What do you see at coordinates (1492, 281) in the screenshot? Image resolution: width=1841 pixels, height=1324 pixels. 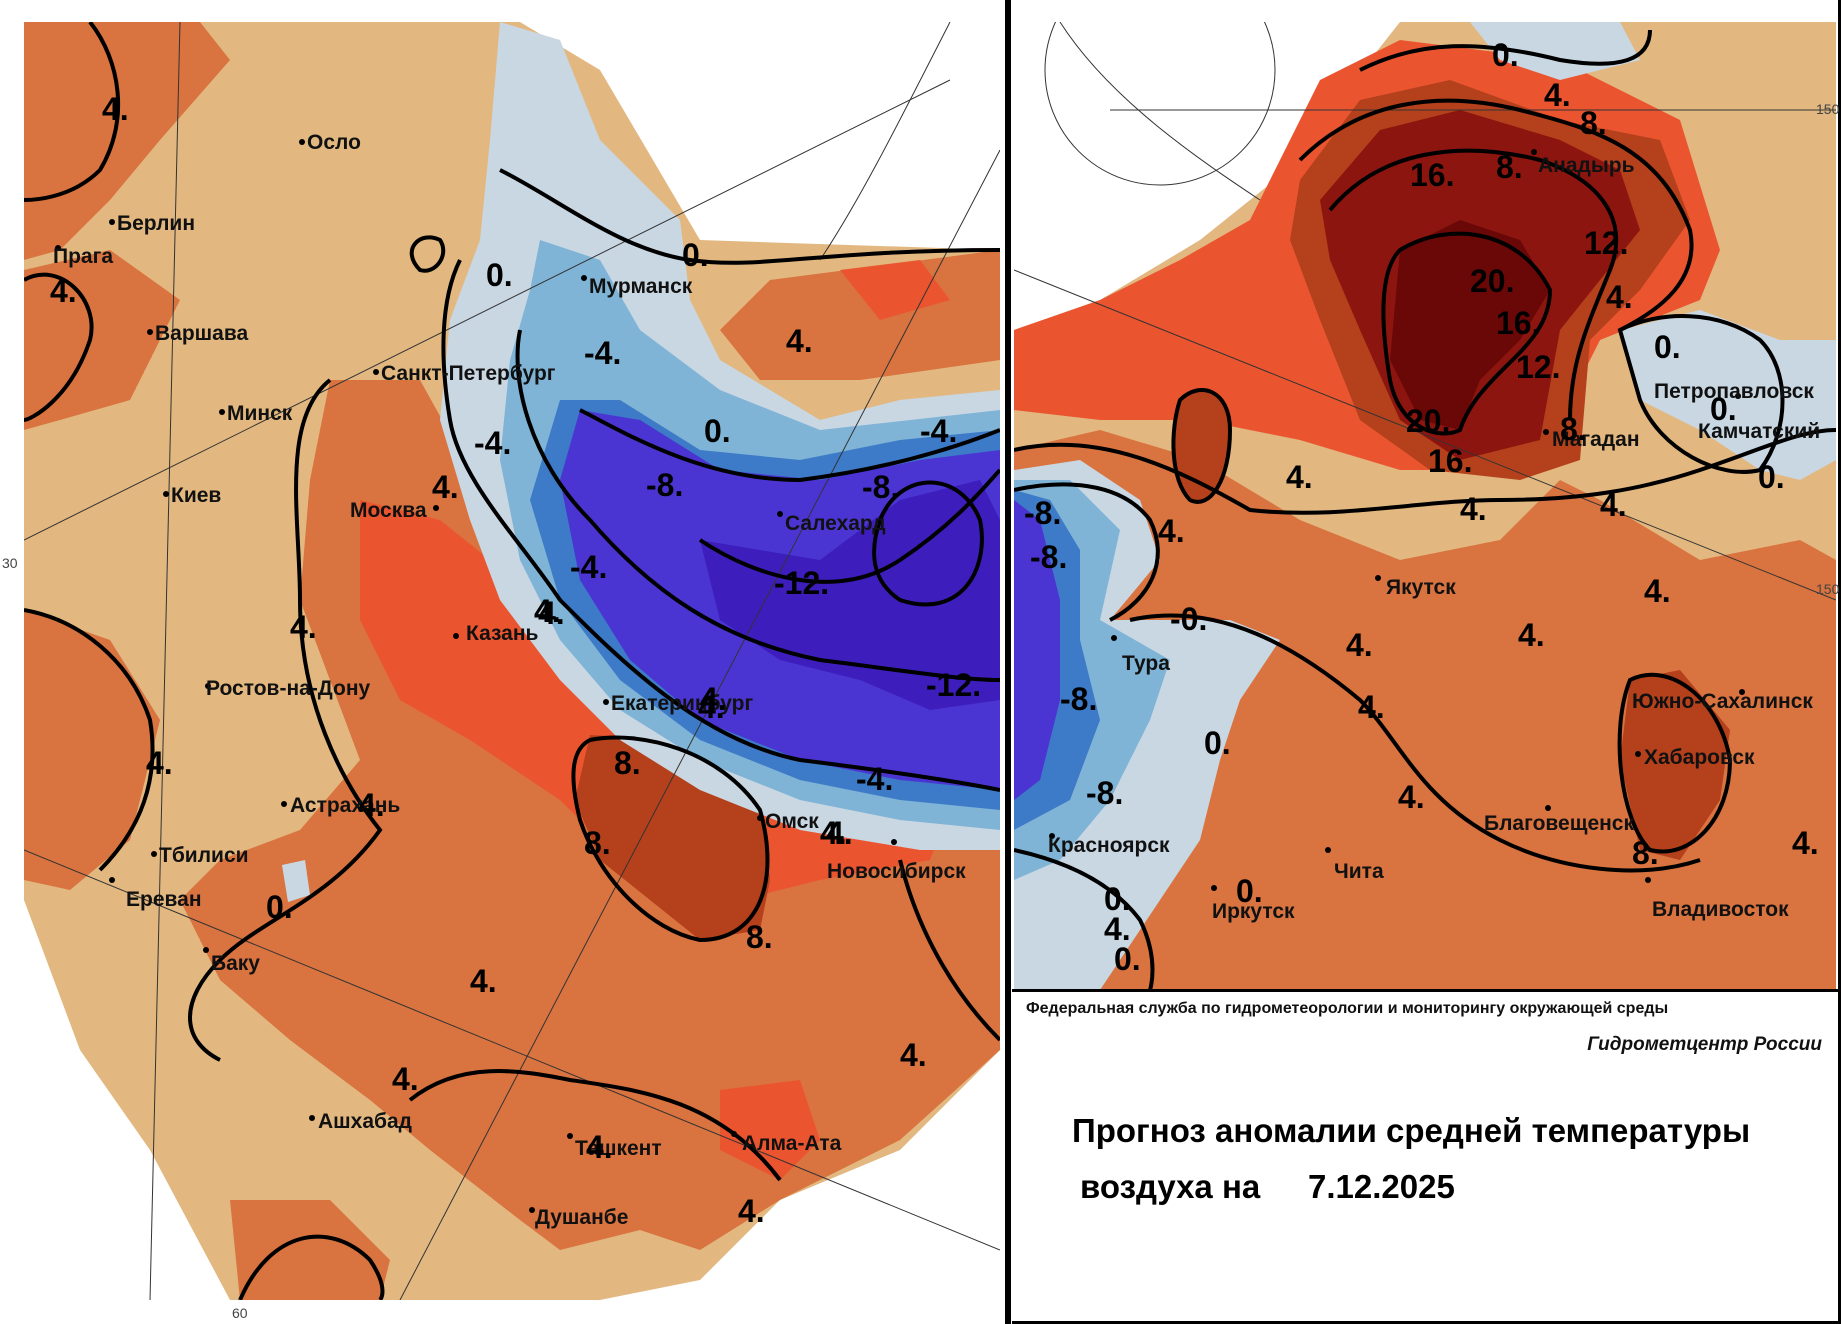 I see `isoline-label: 20.` at bounding box center [1492, 281].